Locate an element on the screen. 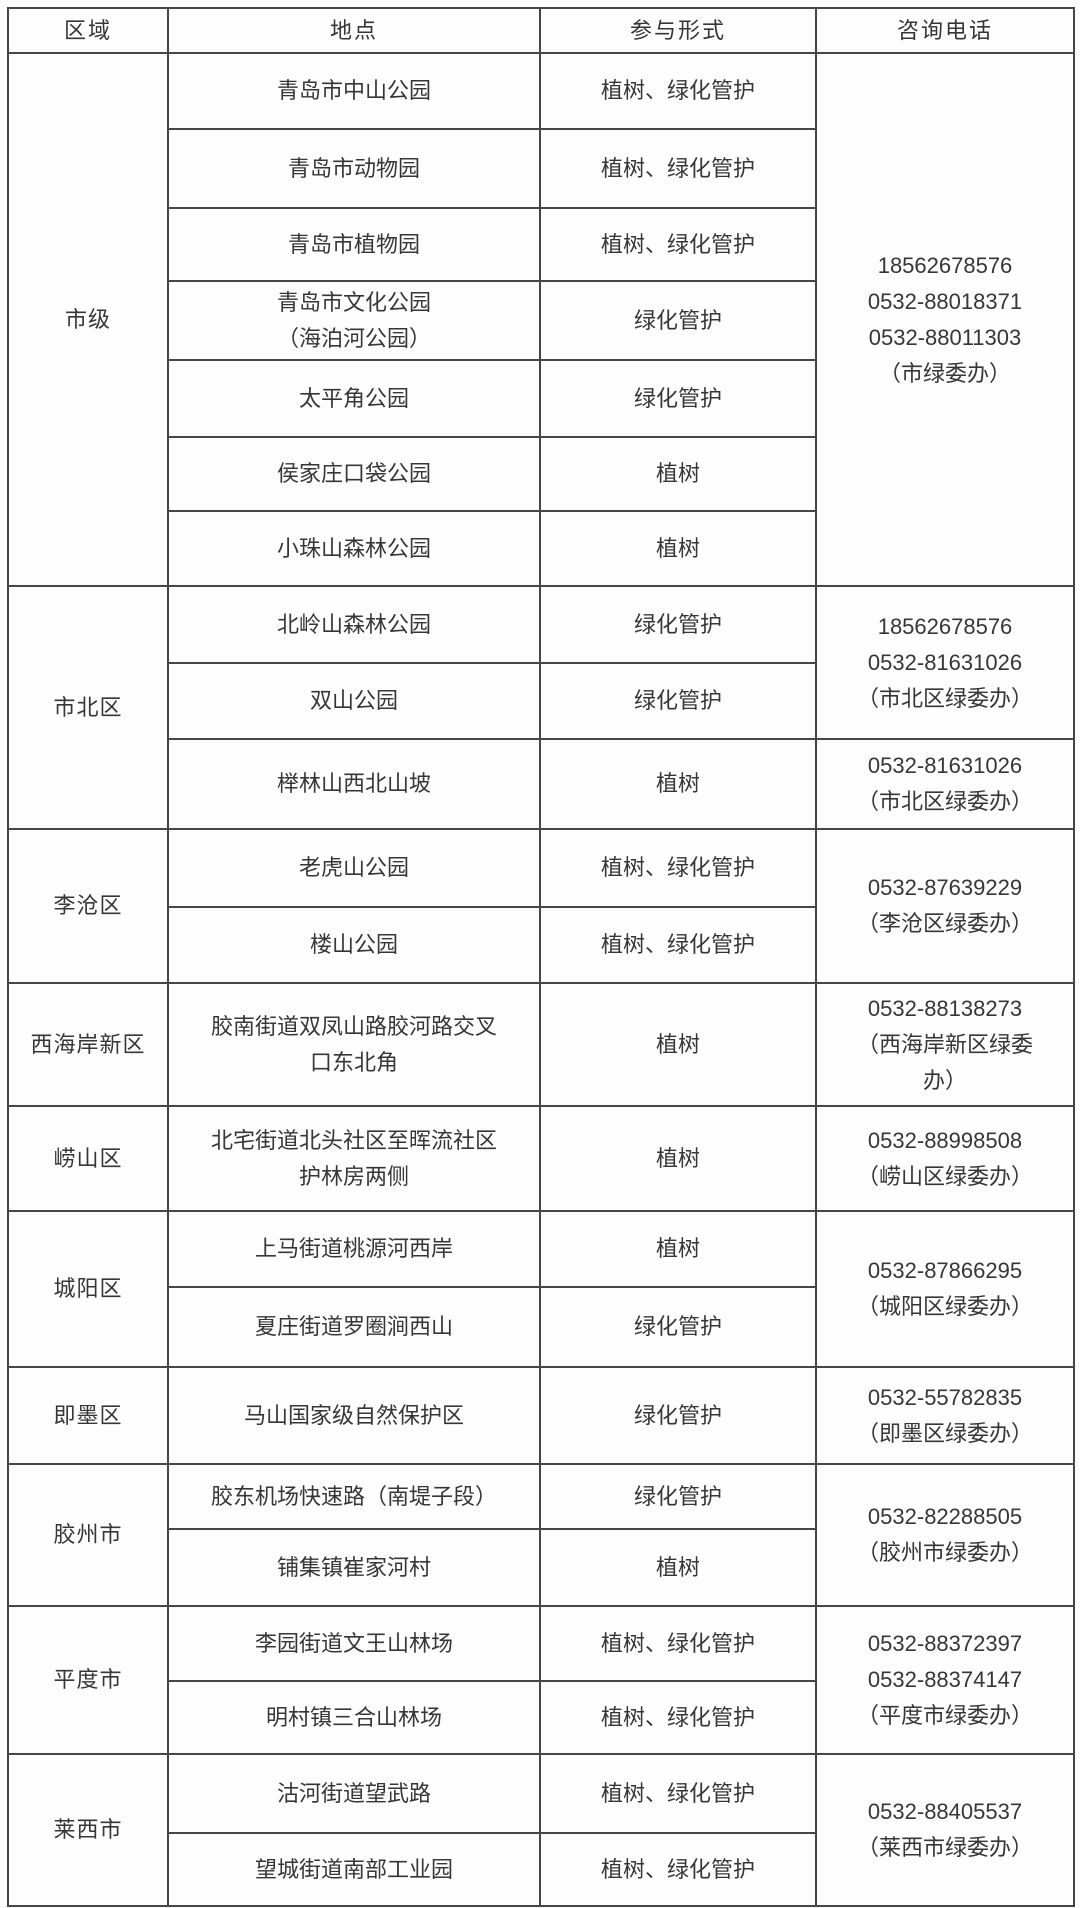 This screenshot has width=1080, height=1908. location-cell: 侯家庄口袋公园 is located at coordinates (354, 474).